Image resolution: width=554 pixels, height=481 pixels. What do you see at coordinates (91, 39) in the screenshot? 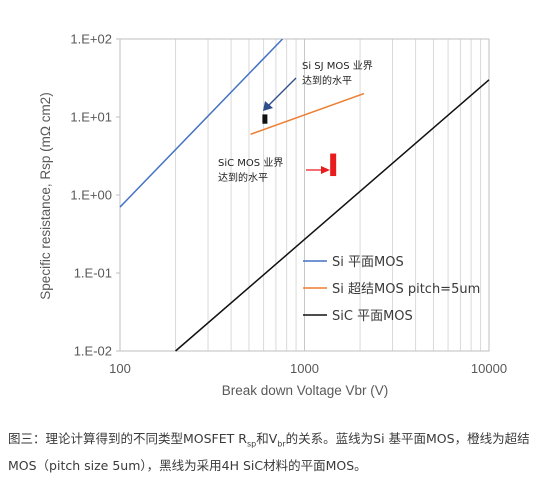
I see `y-tick-label: 1.E+02` at bounding box center [91, 39].